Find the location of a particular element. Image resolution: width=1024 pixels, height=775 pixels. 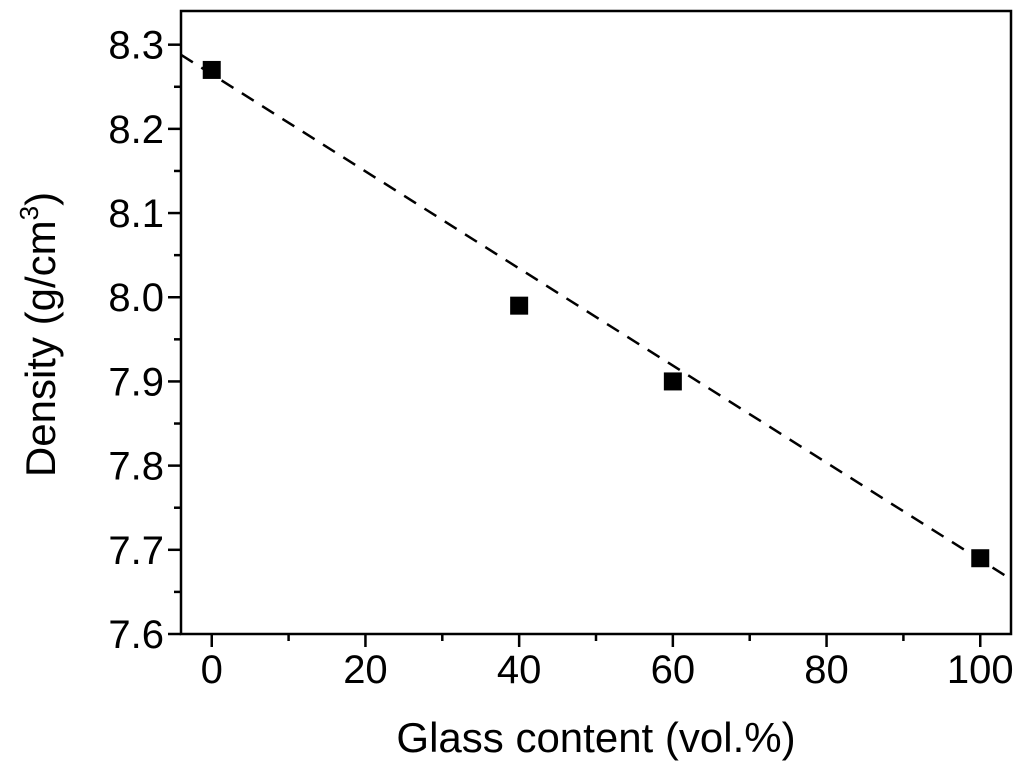

y-tick-label: 7.8 is located at coordinates (136, 467).